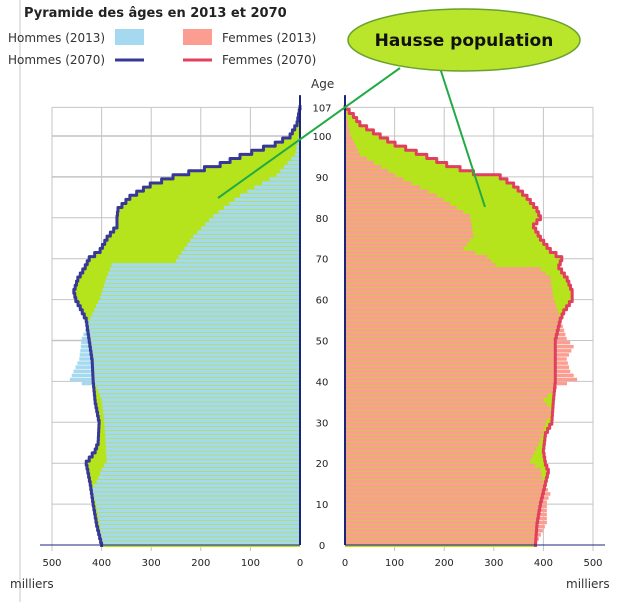 Image resolution: width=621 pixels, height=602 pixels. What do you see at coordinates (250, 563) in the screenshot?
I see `x-tick-label-left: 100` at bounding box center [250, 563].